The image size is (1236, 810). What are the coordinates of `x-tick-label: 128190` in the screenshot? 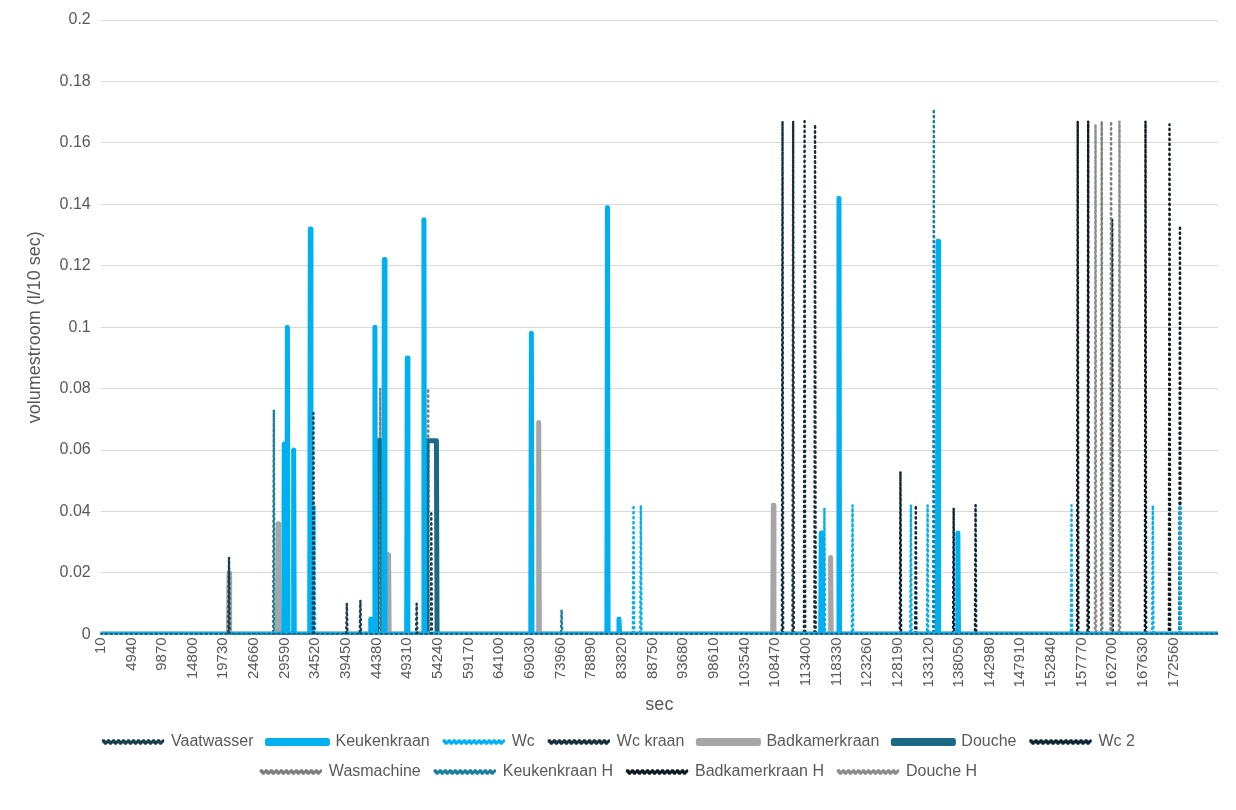 It's located at (896, 662).